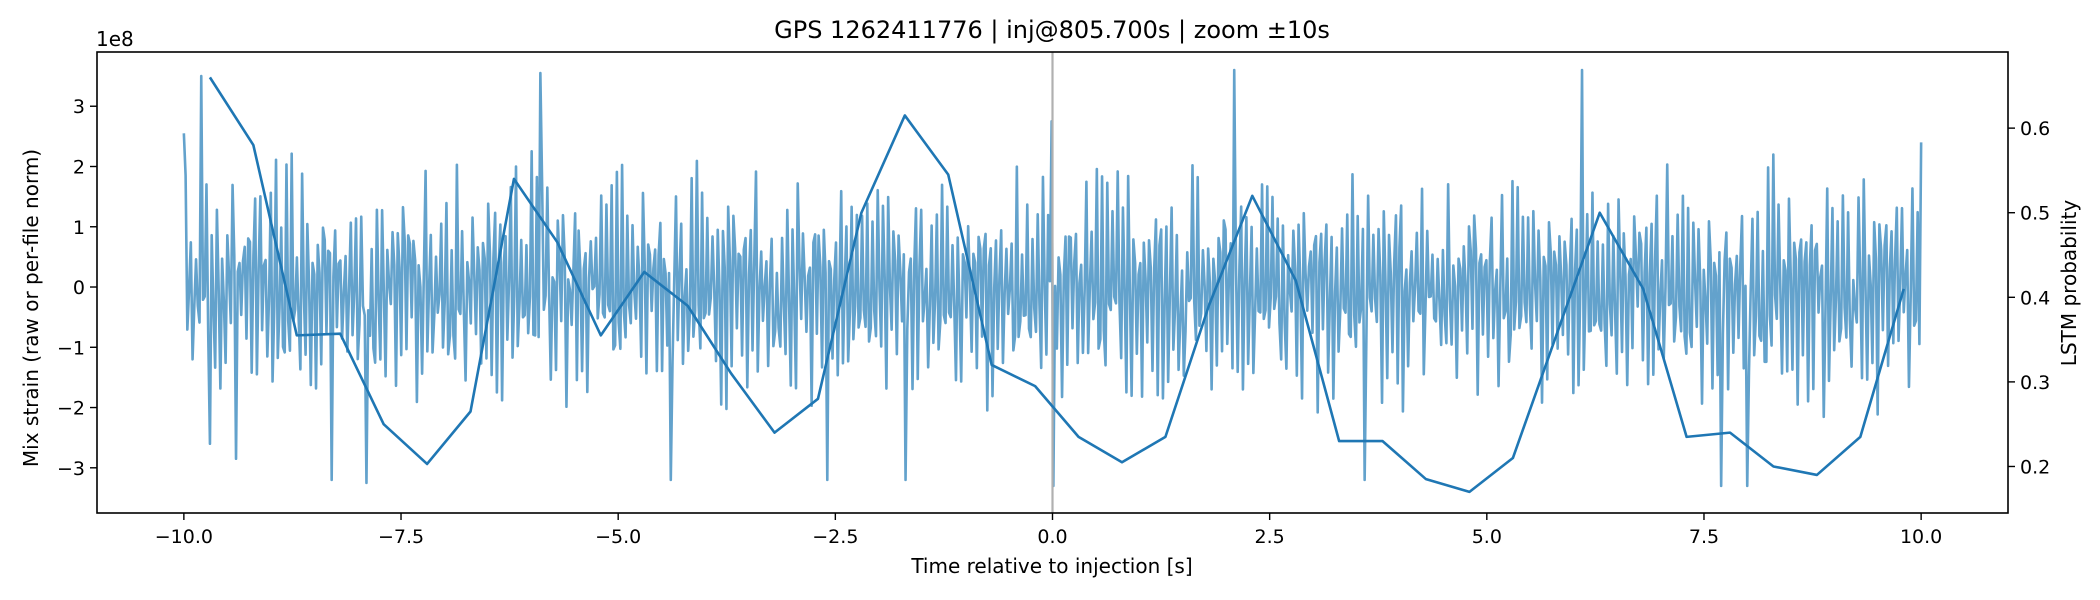 This screenshot has width=2100, height=600. Describe the element at coordinates (31, 308) in the screenshot. I see `y-axis-left-label: Mix strain (raw or per-file norm)` at that location.